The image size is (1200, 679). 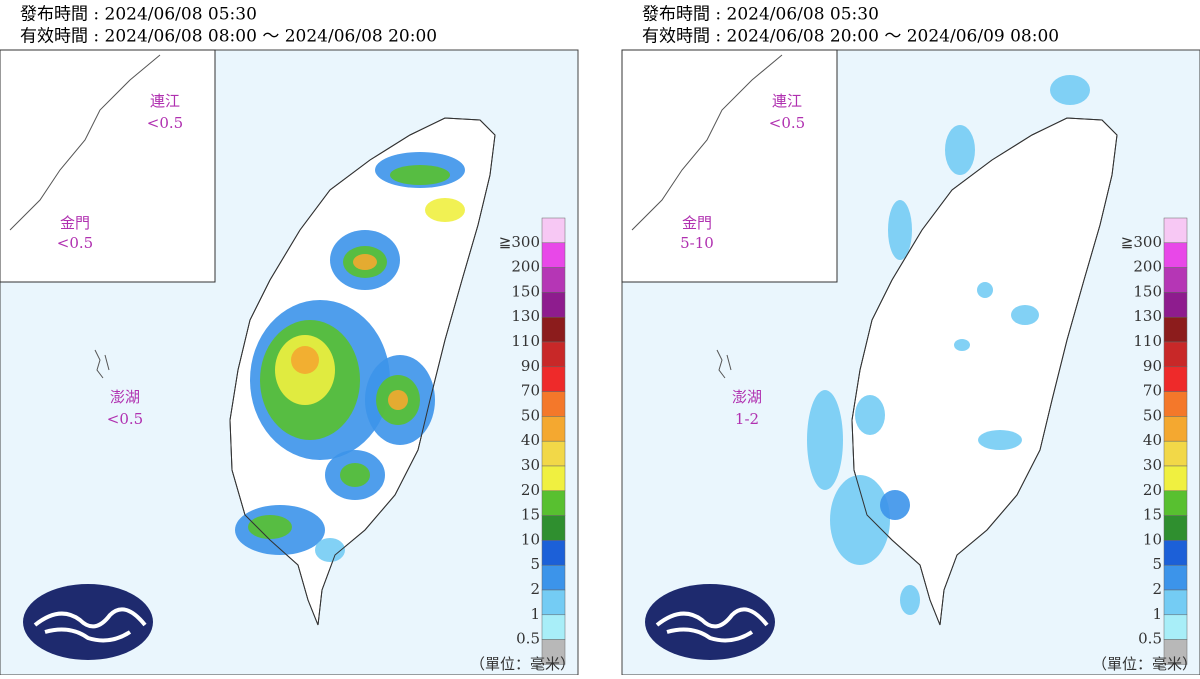 What do you see at coordinates (747, 419) in the screenshot?
I see `region-value: 1-2` at bounding box center [747, 419].